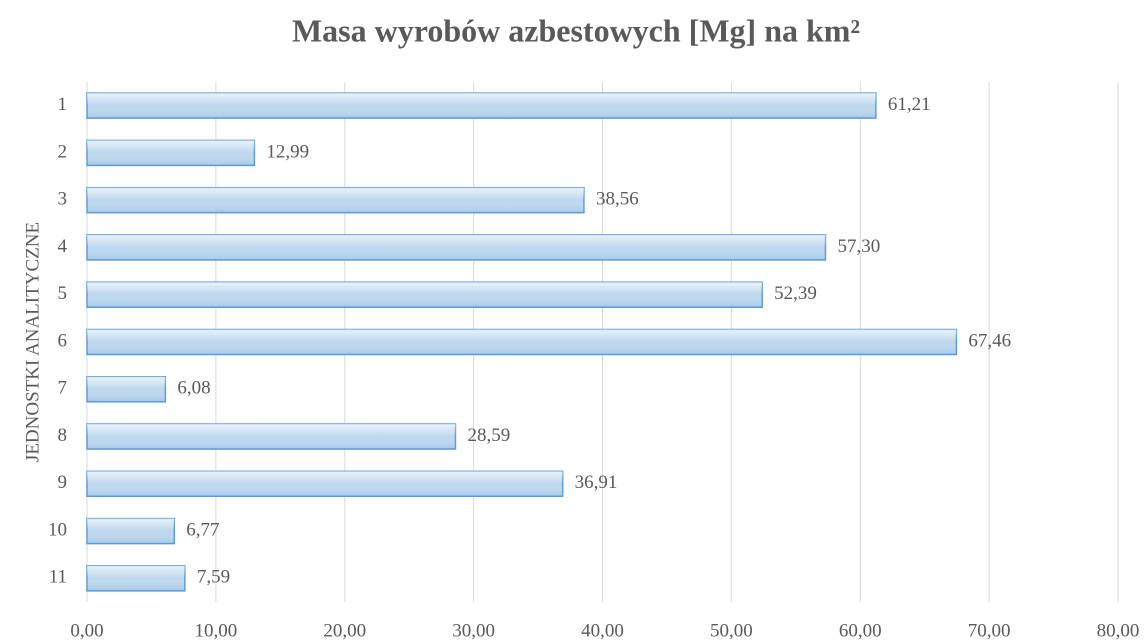  What do you see at coordinates (63, 151) in the screenshot?
I see `y-tick-label: 2` at bounding box center [63, 151].